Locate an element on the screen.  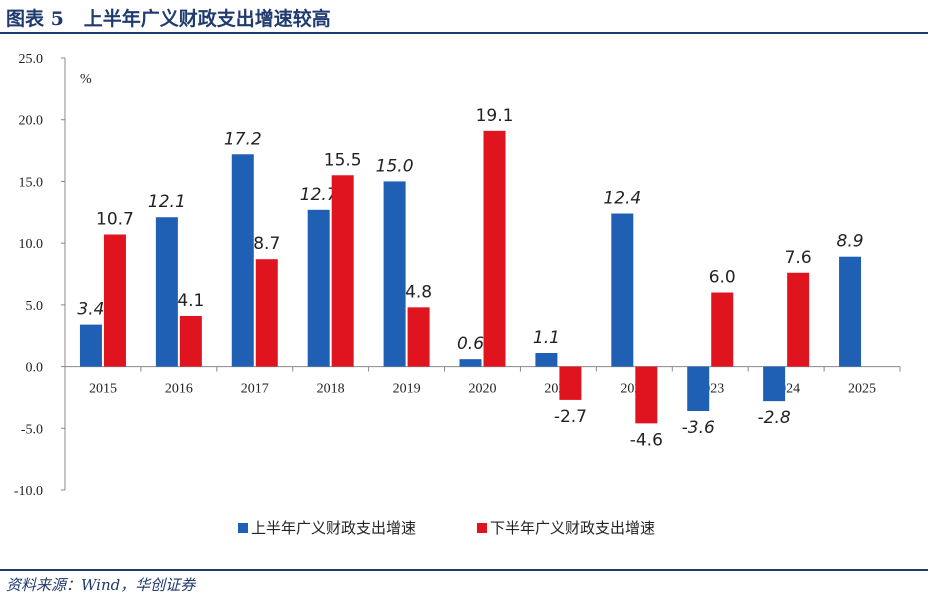
x-tick-label: 2018 is located at coordinates (331, 389).